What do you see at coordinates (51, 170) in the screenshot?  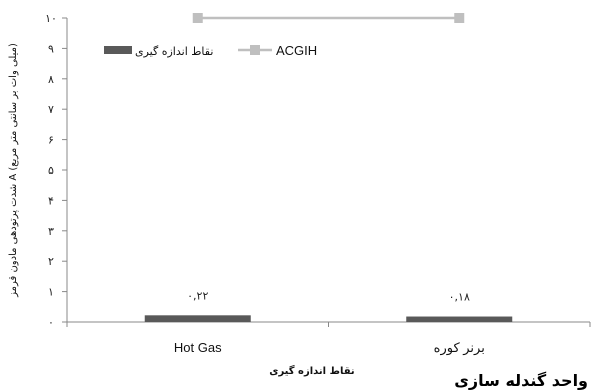 I see `y-tick-label: ۵` at bounding box center [51, 170].